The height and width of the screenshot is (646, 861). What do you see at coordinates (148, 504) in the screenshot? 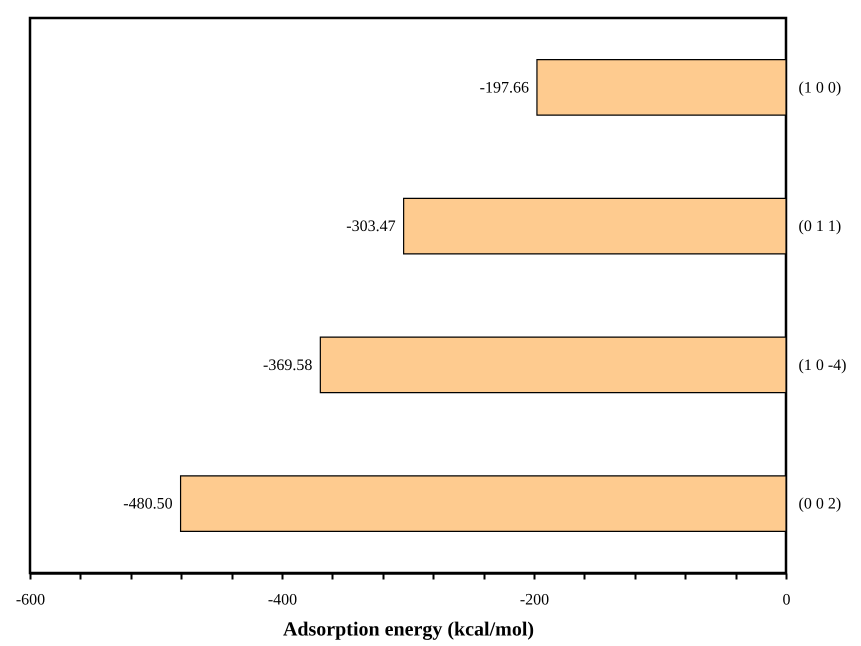
I see `data-label: -480.50` at bounding box center [148, 504].